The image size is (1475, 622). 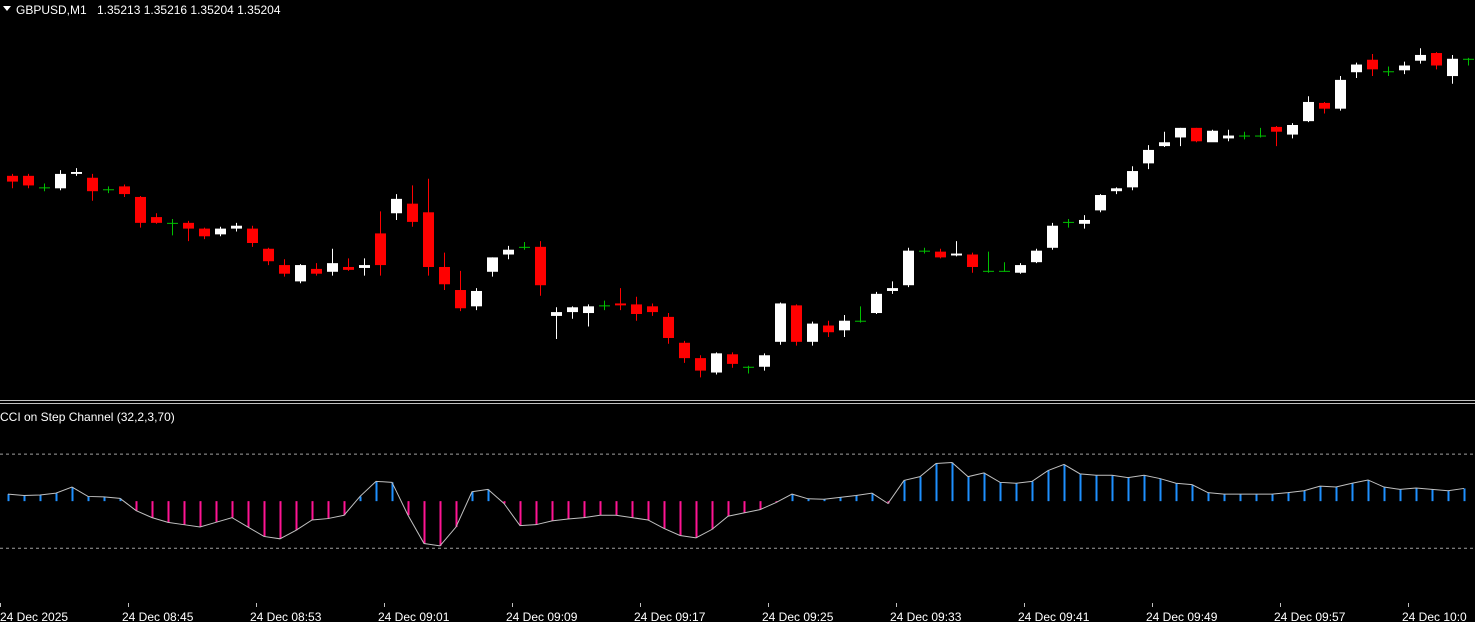 I want to click on time-tick-label: 24 Dec 10:0, so click(x=1434, y=616).